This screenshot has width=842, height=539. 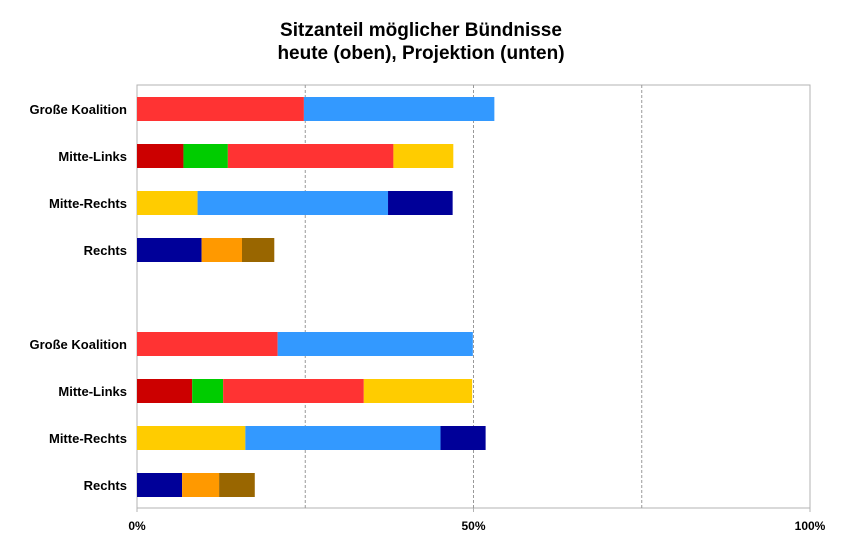 What do you see at coordinates (421, 30) in the screenshot?
I see `chart-title-line-1: Sitzanteil möglicher Bündnisse` at bounding box center [421, 30].